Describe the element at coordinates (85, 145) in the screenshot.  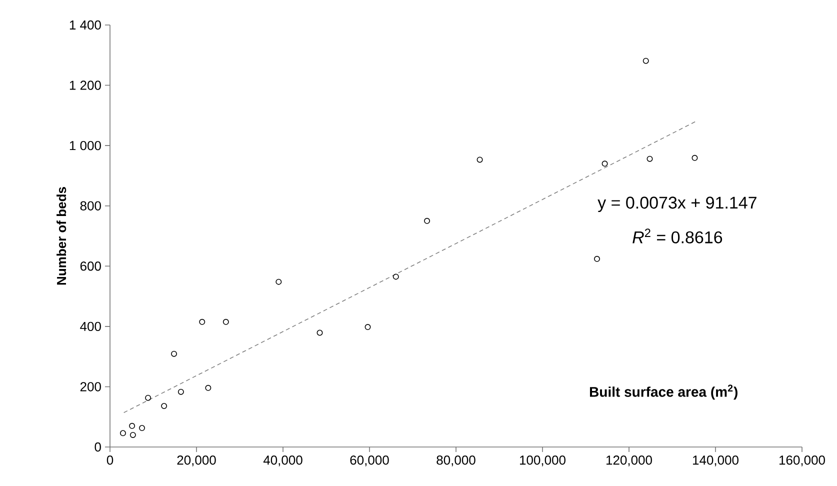
I see `y-tick-label: 1 000` at that location.